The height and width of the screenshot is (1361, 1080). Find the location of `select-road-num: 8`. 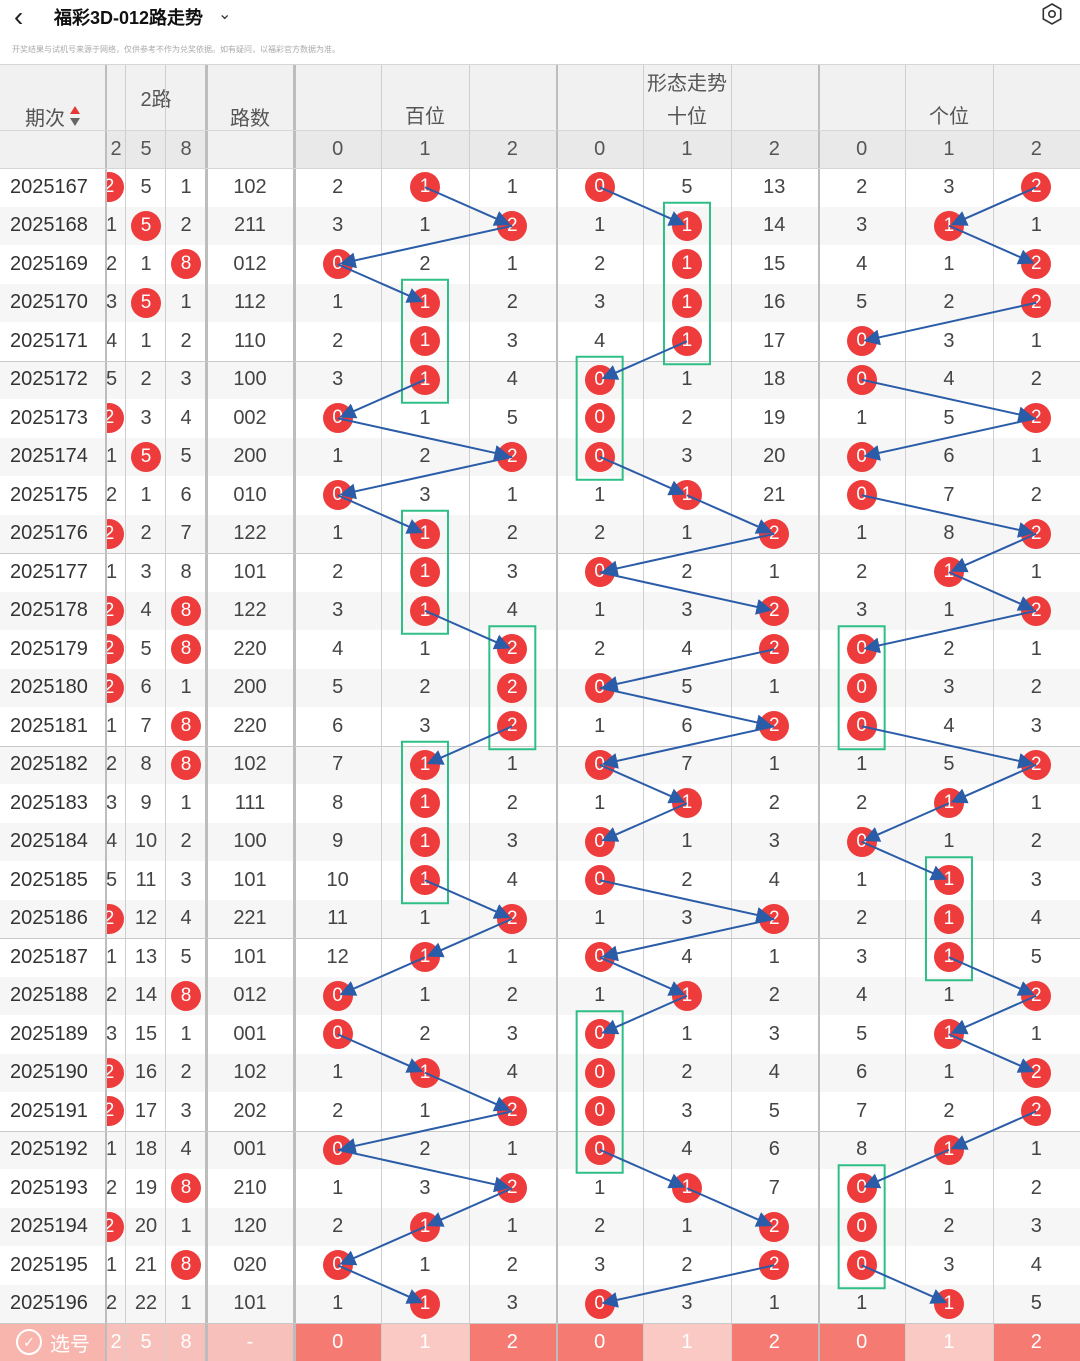

select-road-num: 8 is located at coordinates (186, 1342).